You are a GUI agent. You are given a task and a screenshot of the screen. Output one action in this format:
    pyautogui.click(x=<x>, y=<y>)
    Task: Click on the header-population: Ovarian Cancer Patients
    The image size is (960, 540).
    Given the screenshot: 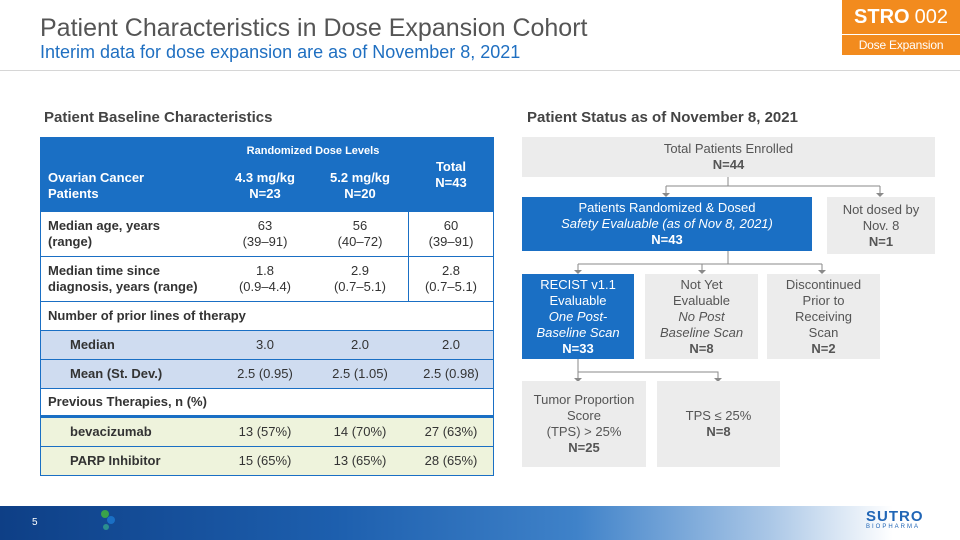 What is the action you would take?
    pyautogui.click(x=96, y=185)
    